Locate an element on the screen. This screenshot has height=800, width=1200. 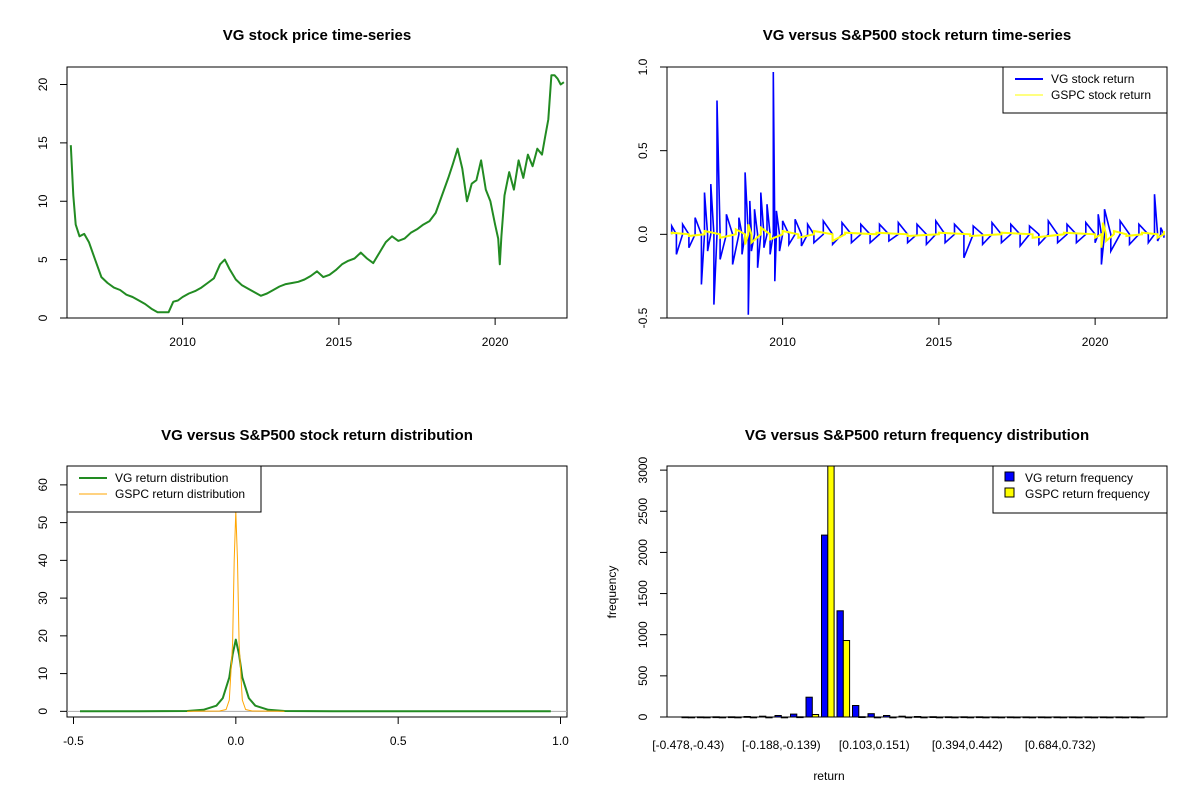
y-tick-label: 3000 is located at coordinates (643, 469).